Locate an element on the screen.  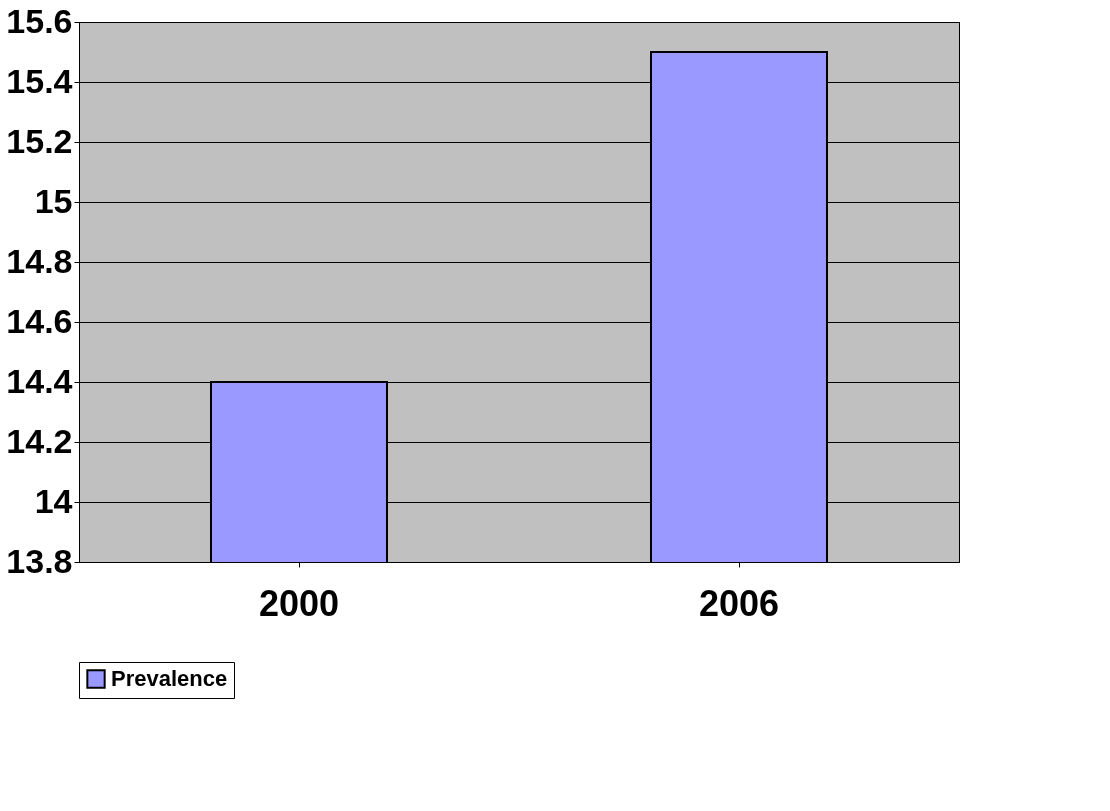
y-tick-label: 14.6 is located at coordinates (39, 320).